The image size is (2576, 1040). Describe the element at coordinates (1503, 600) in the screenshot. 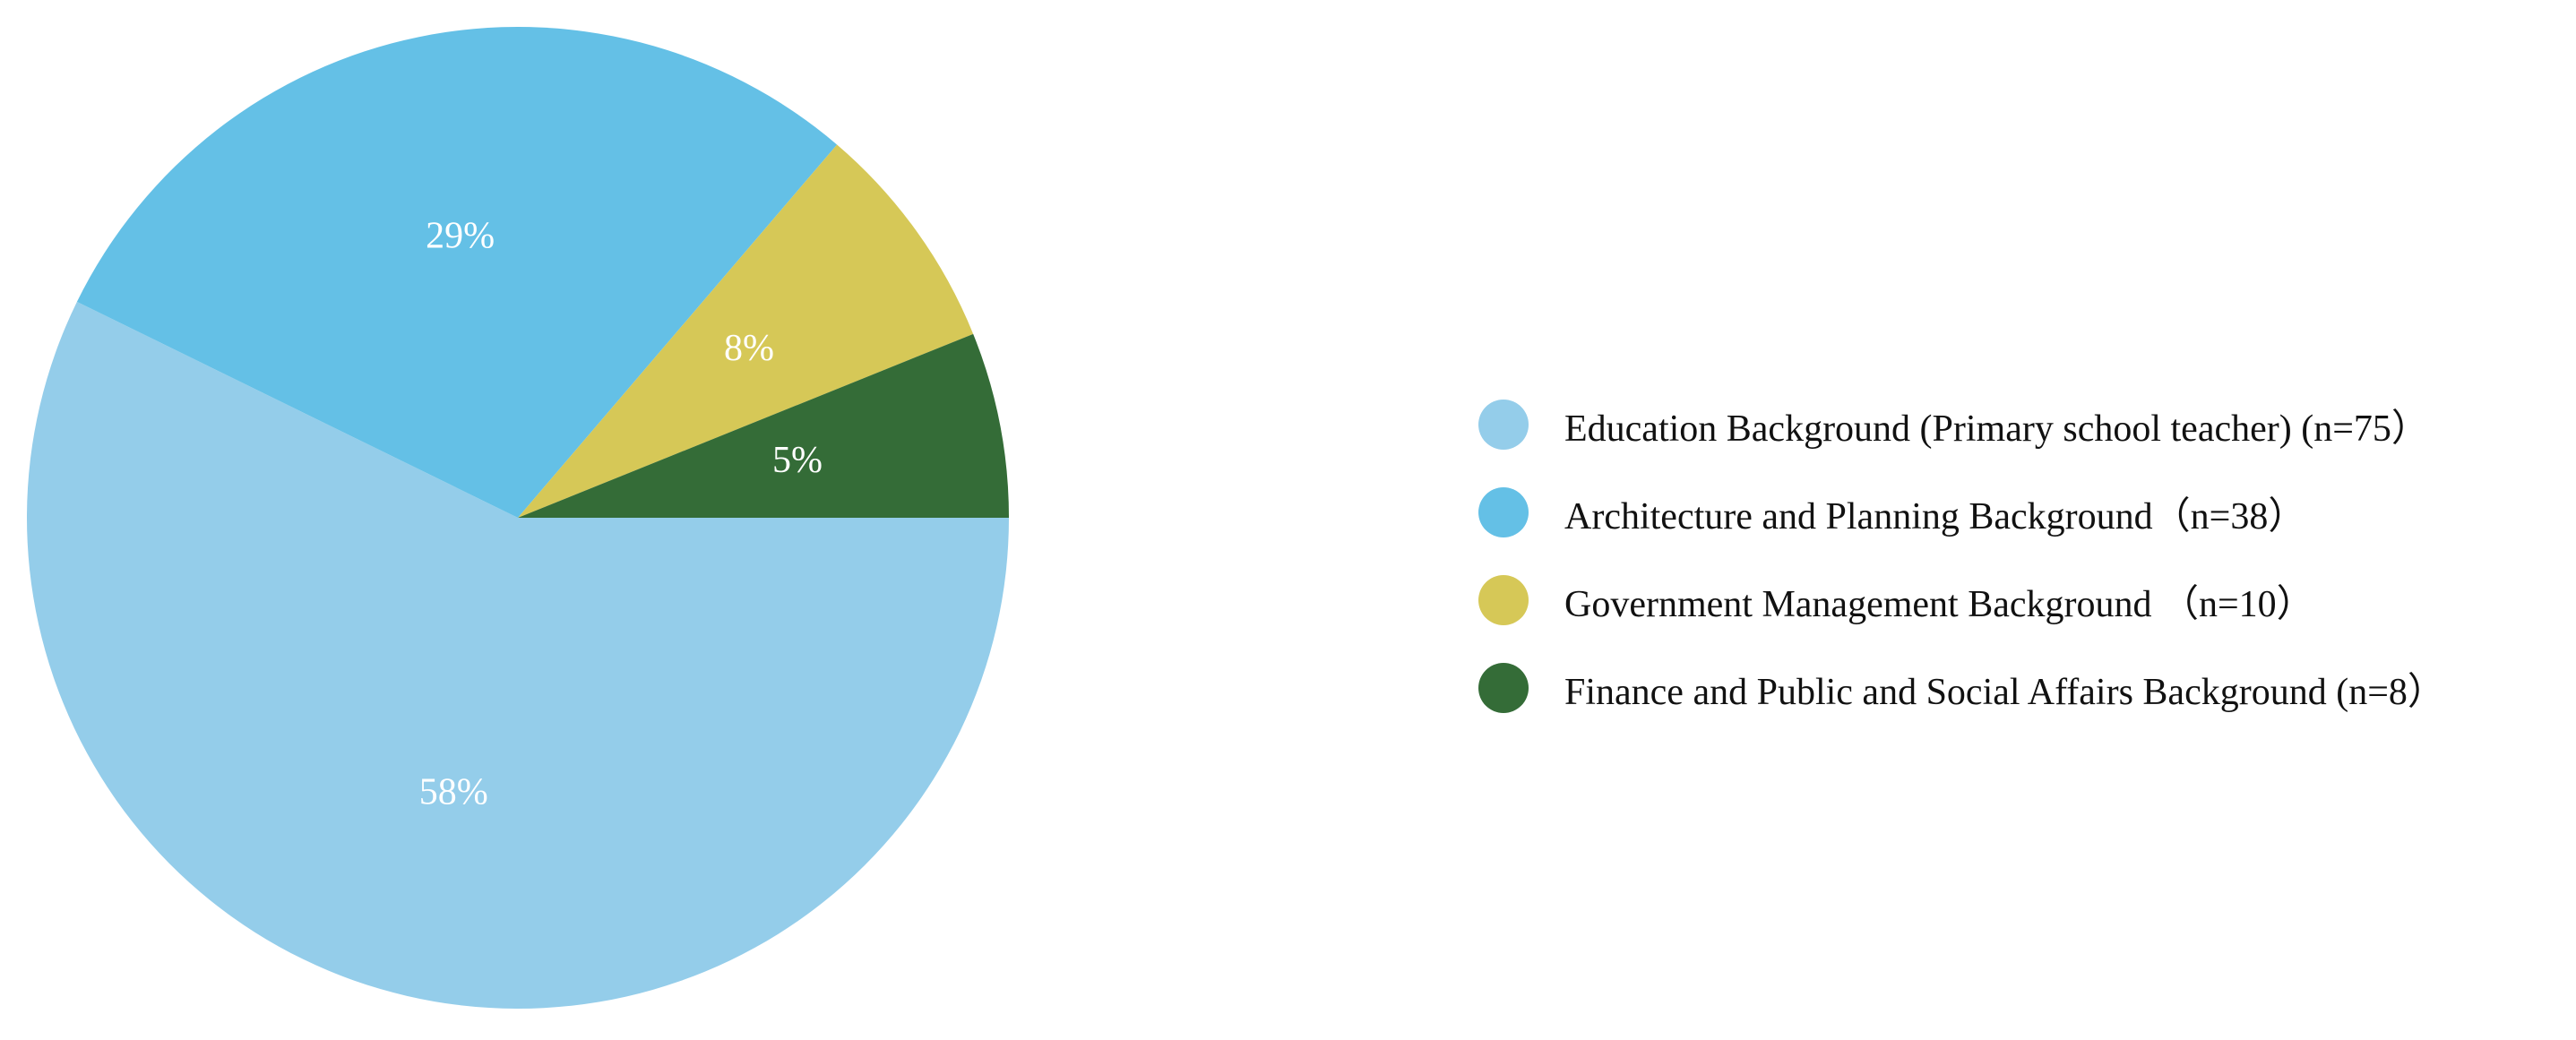

I see `legend-swatch-government` at that location.